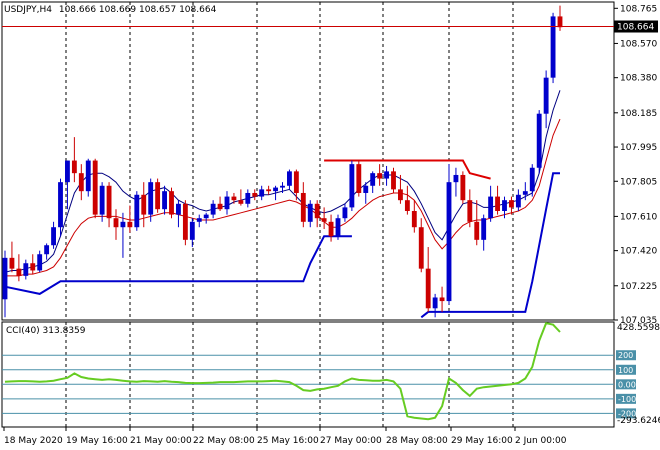  What do you see at coordinates (635, 28) in the screenshot?
I see `current-price-label: 108.664` at bounding box center [635, 28].